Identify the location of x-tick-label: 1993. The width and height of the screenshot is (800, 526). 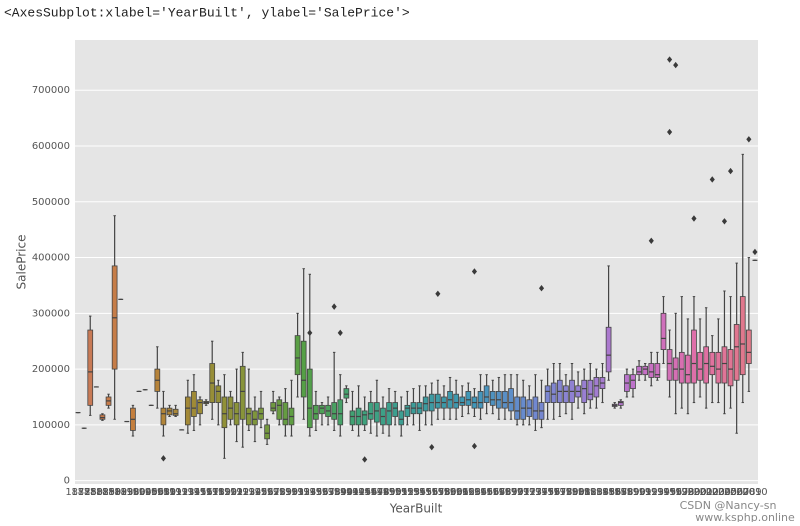
(651, 492).